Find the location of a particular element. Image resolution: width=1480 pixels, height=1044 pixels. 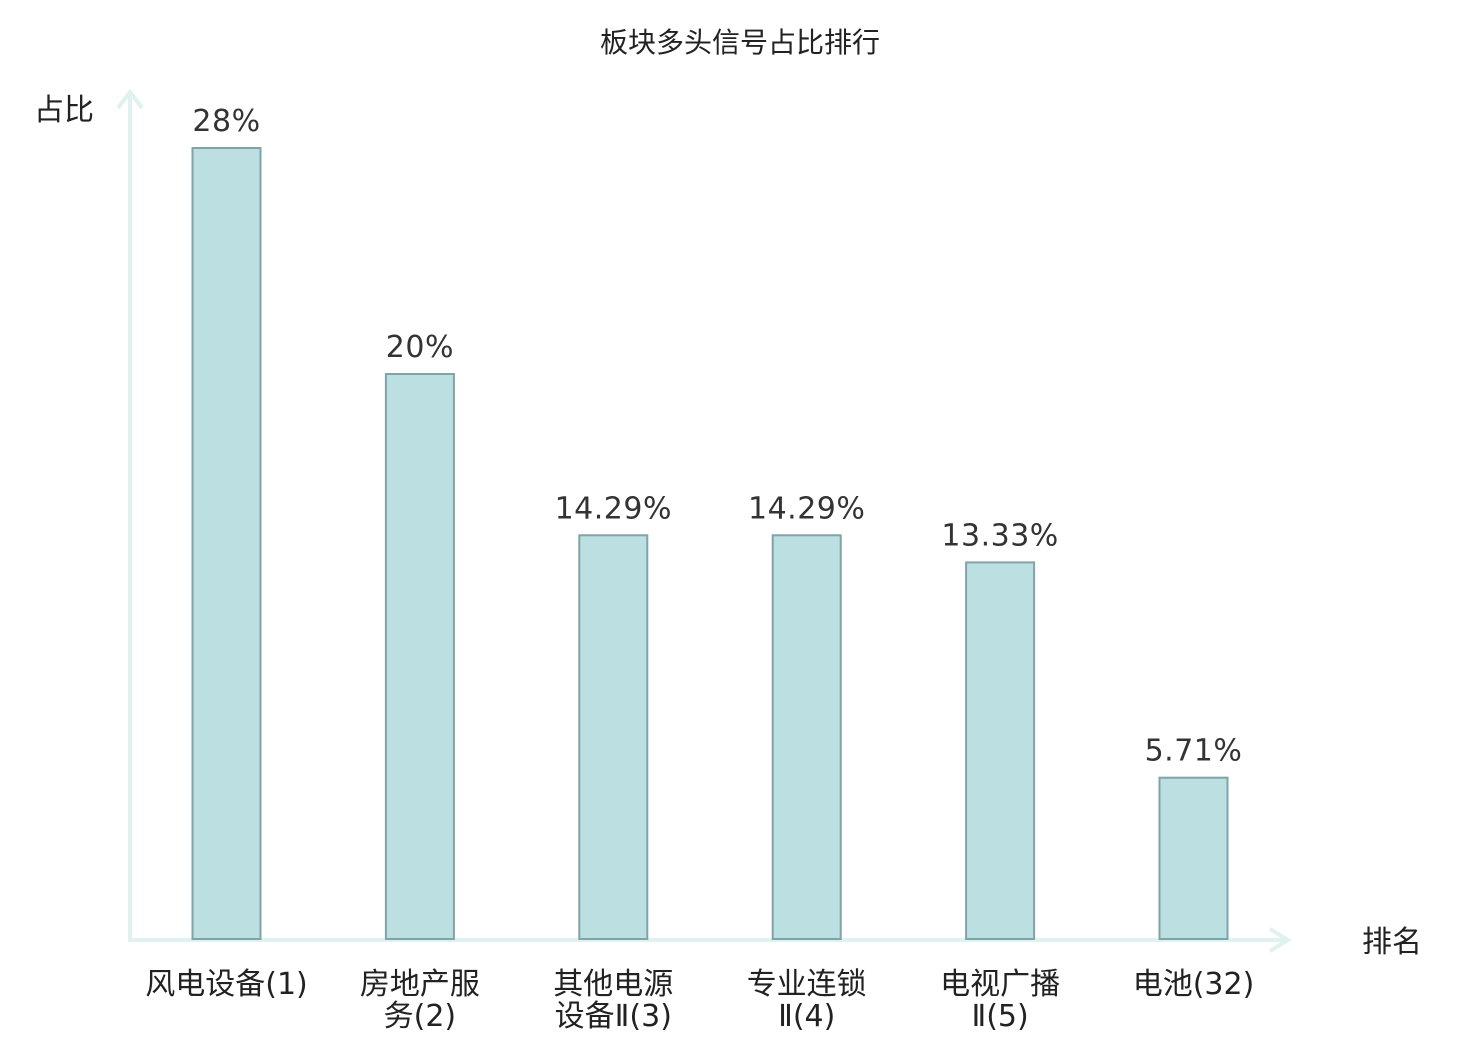

bar-value-label: 13.33% is located at coordinates (999, 535).